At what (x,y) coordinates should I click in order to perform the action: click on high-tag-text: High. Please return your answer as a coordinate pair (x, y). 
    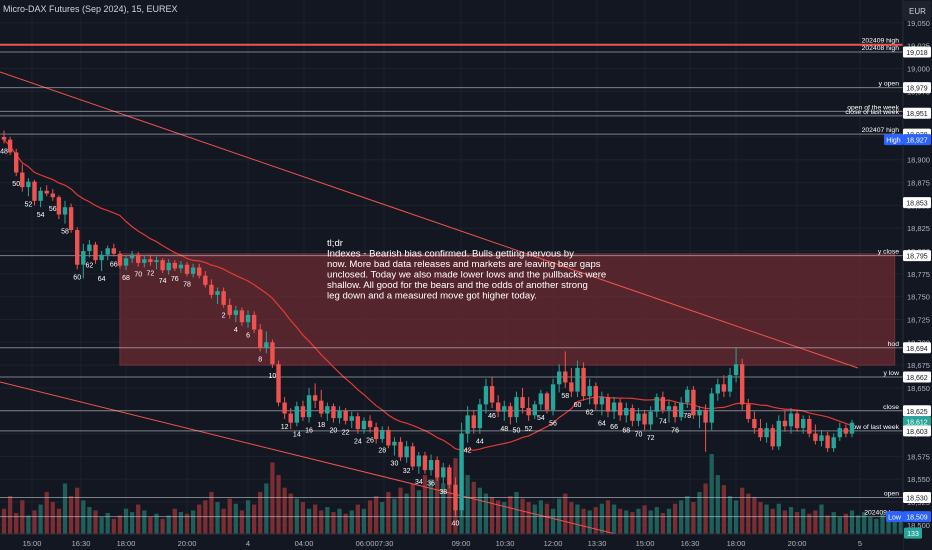
    Looking at the image, I should click on (893, 141).